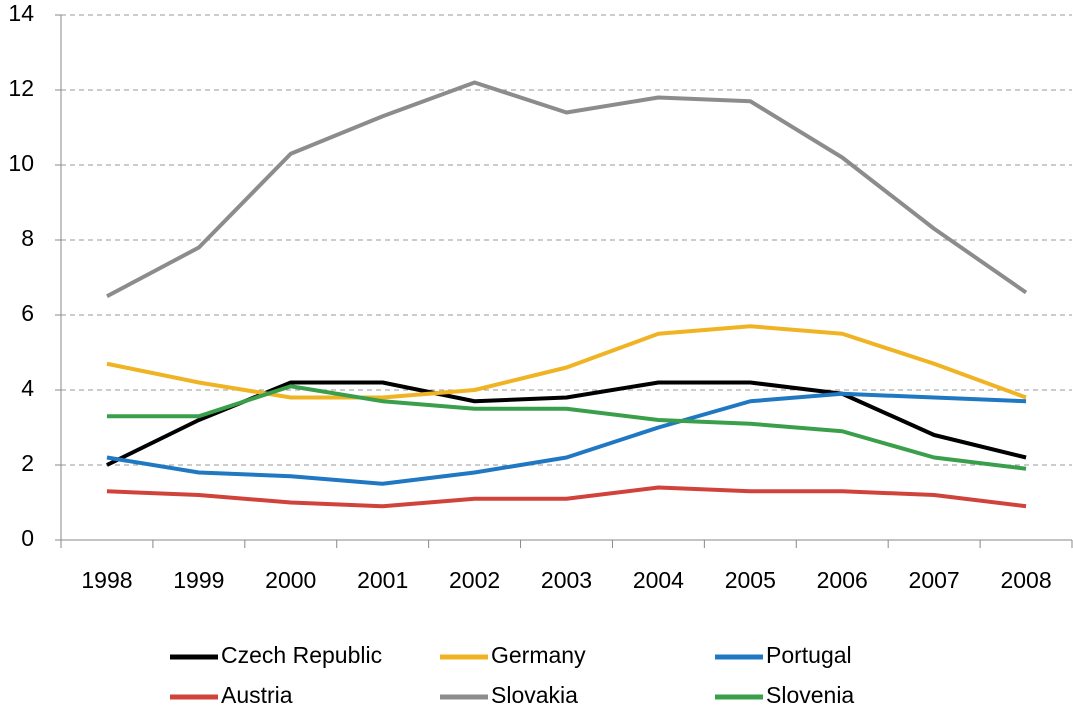  I want to click on x-tick-label: 2007, so click(934, 580).